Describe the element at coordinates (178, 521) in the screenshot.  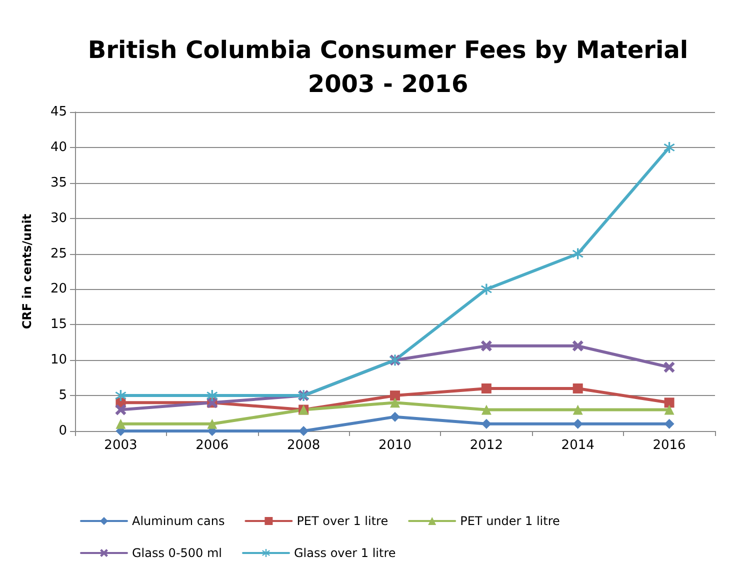
I see `legend-label: Aluminum cans` at that location.